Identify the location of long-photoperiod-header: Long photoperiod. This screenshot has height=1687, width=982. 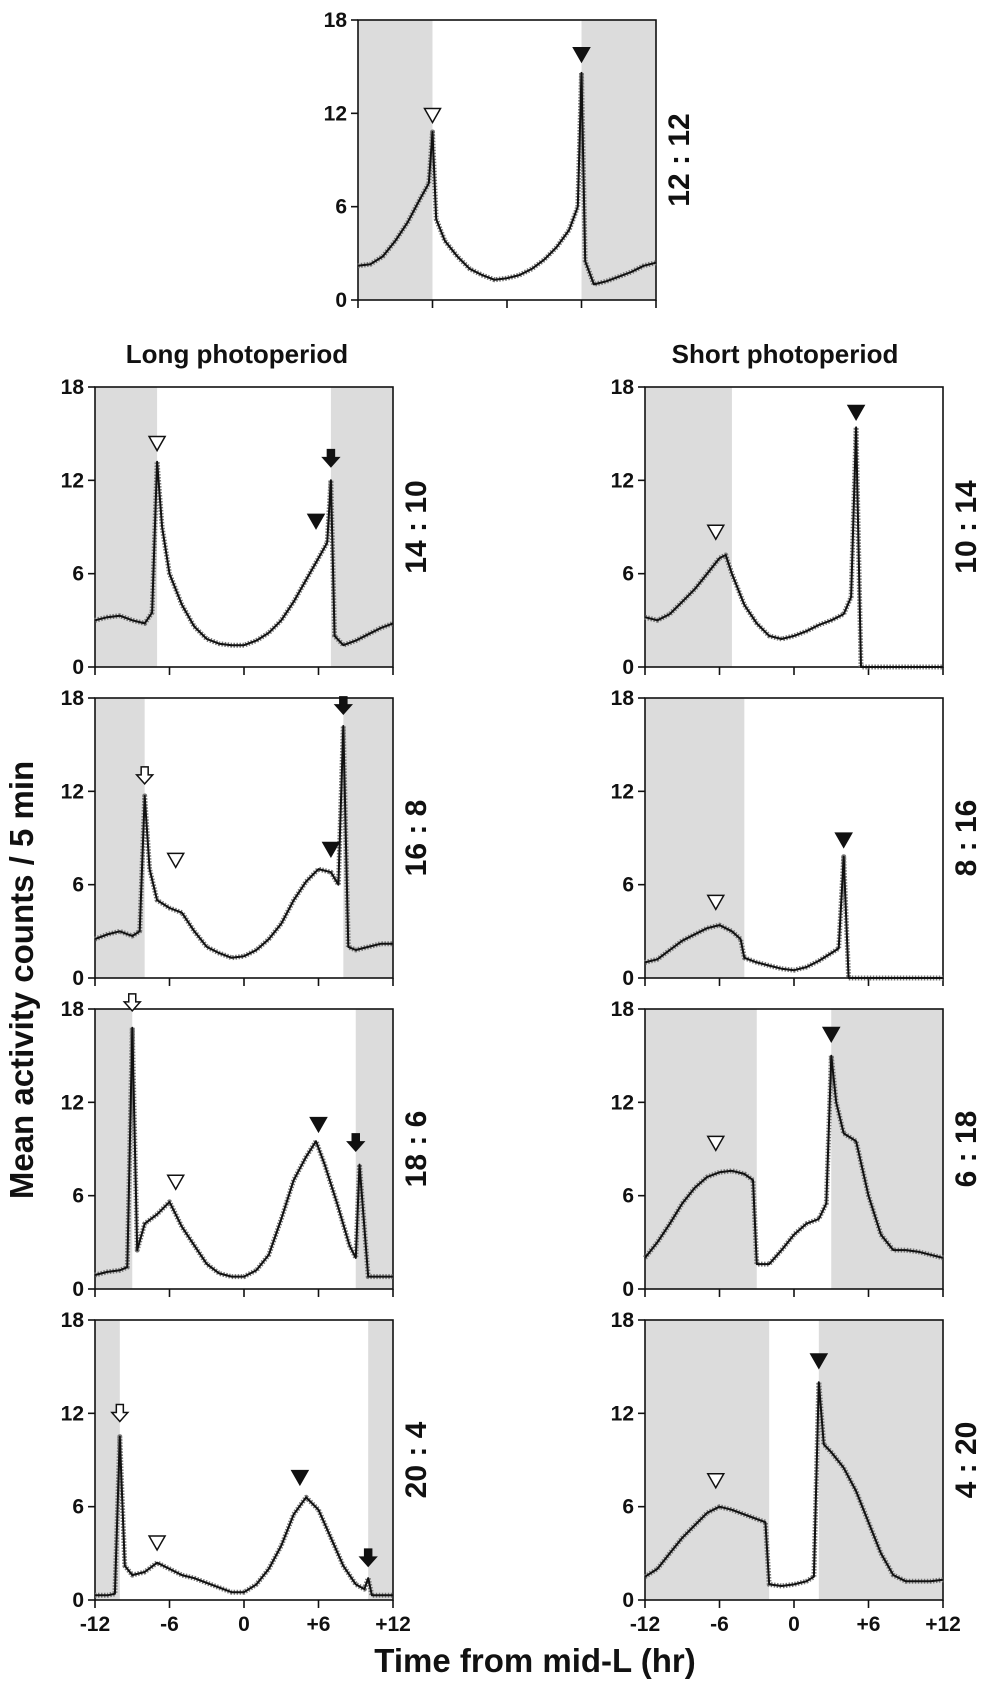
(237, 354).